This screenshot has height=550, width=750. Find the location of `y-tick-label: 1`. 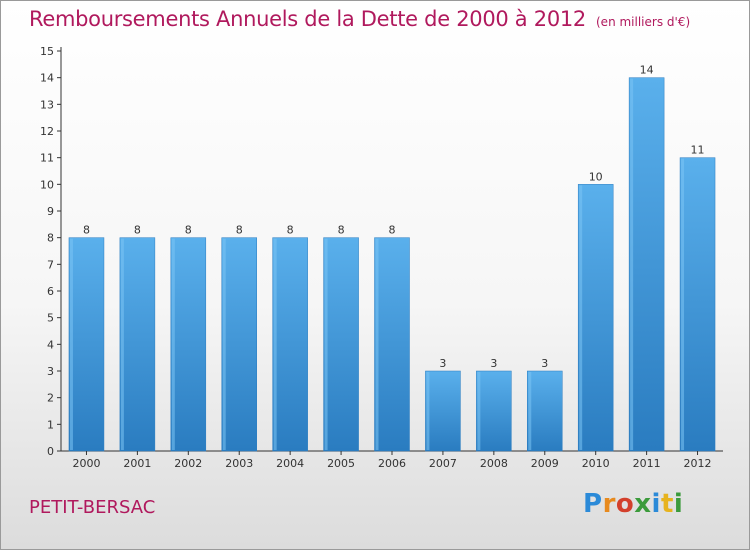

y-tick-label: 1 is located at coordinates (50, 424).